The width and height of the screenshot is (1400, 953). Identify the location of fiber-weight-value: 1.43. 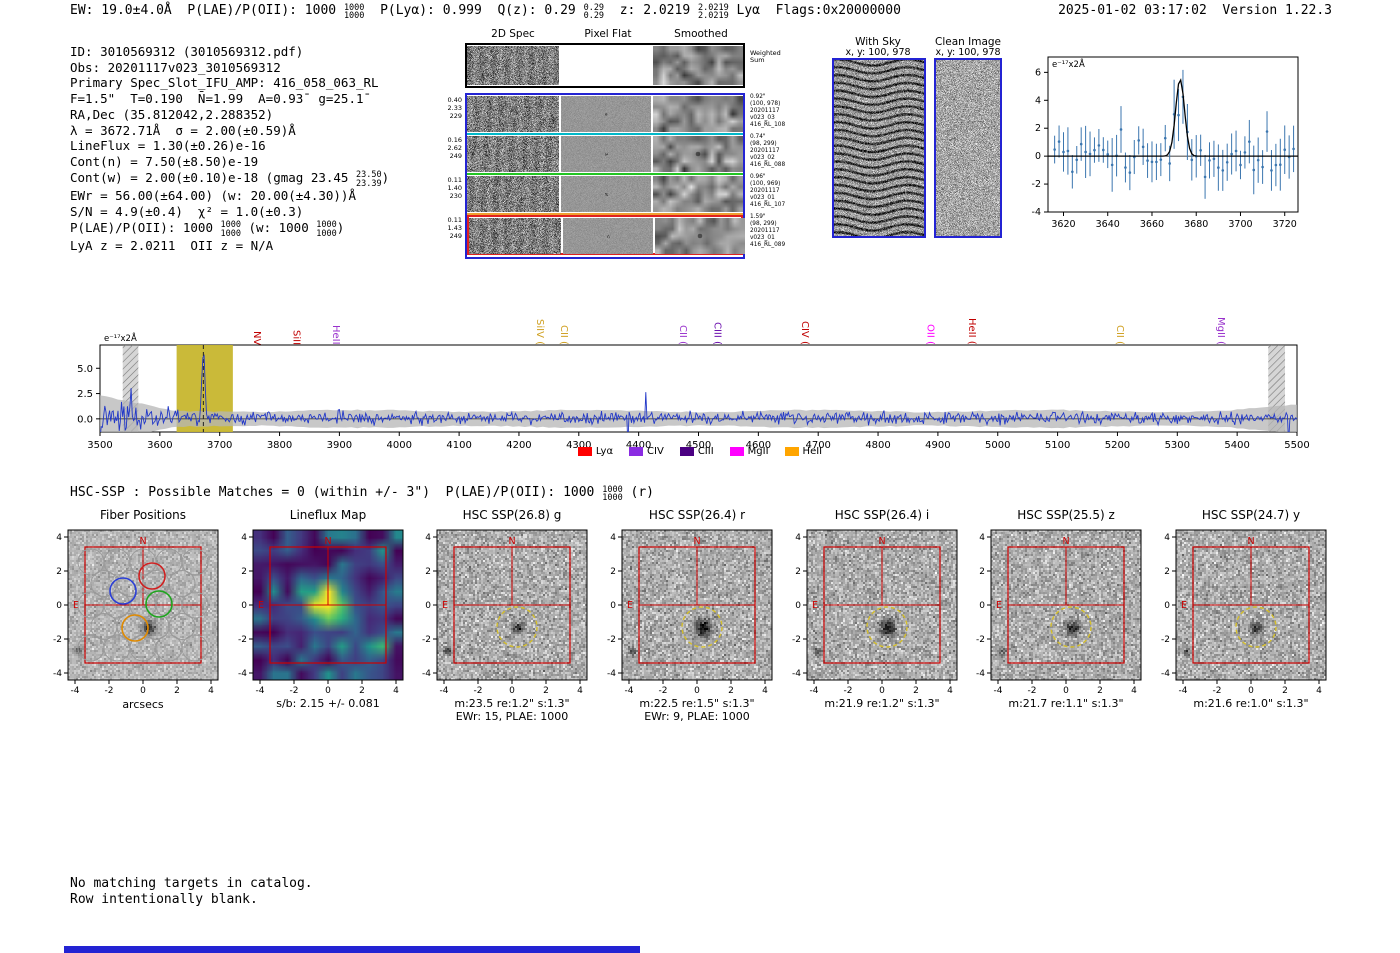
(454, 228).